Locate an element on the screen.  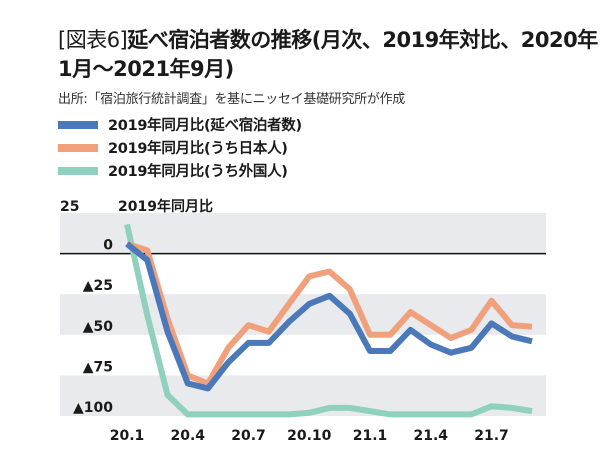
x-tick-label: 21.7 is located at coordinates (491, 436).